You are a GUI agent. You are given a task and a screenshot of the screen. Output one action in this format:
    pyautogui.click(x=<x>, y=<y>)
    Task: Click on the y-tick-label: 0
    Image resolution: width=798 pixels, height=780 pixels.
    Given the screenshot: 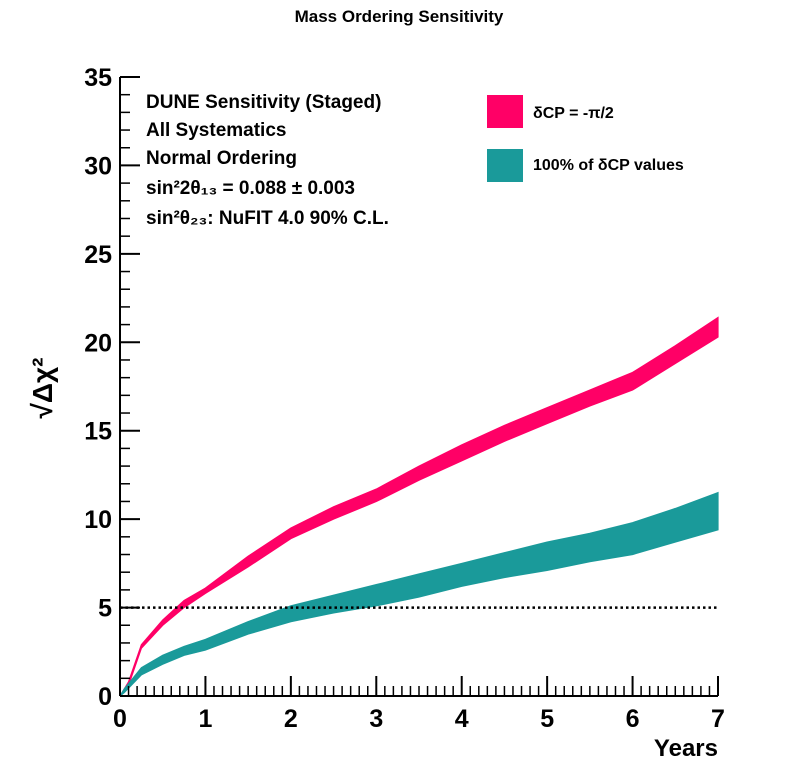 What is the action you would take?
    pyautogui.click(x=105, y=697)
    